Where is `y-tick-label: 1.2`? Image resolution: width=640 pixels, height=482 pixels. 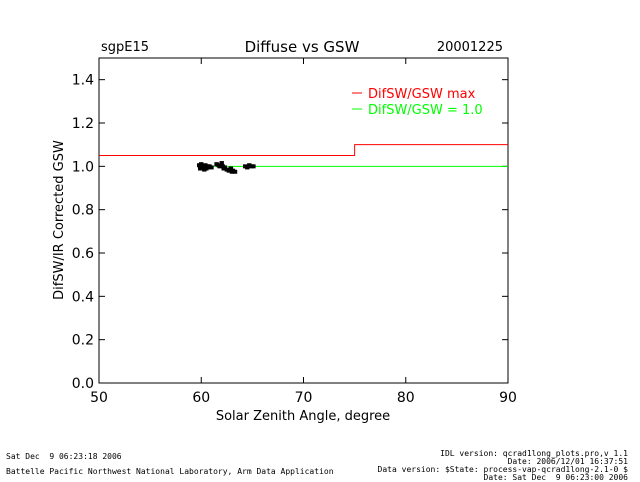 y-tick-label: 1.2 is located at coordinates (83, 124).